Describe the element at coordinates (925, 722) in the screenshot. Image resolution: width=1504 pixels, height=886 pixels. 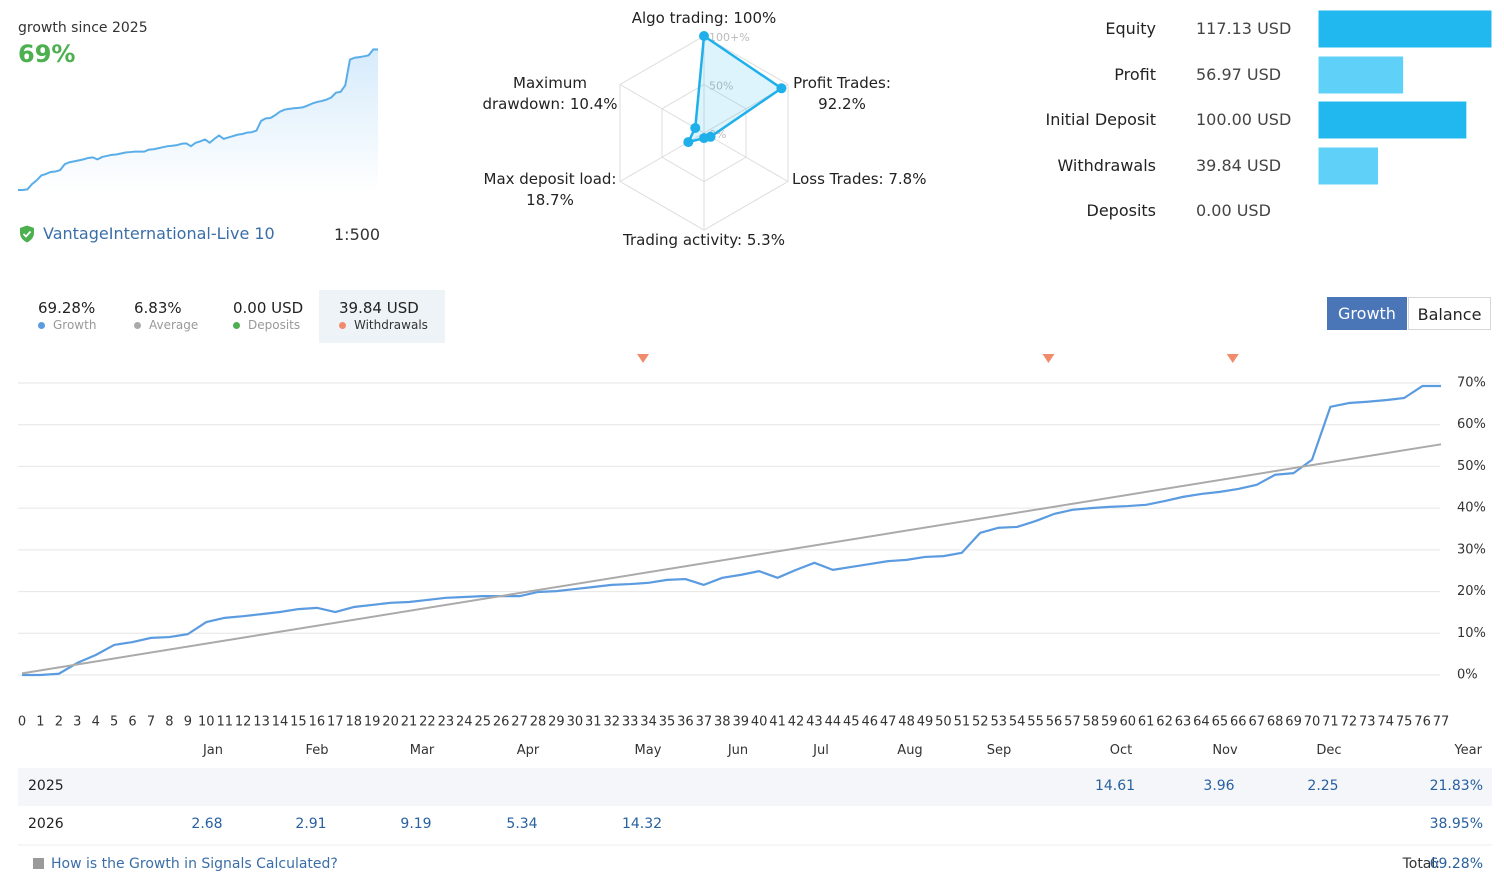
I see `x-tick-label: 49` at that location.